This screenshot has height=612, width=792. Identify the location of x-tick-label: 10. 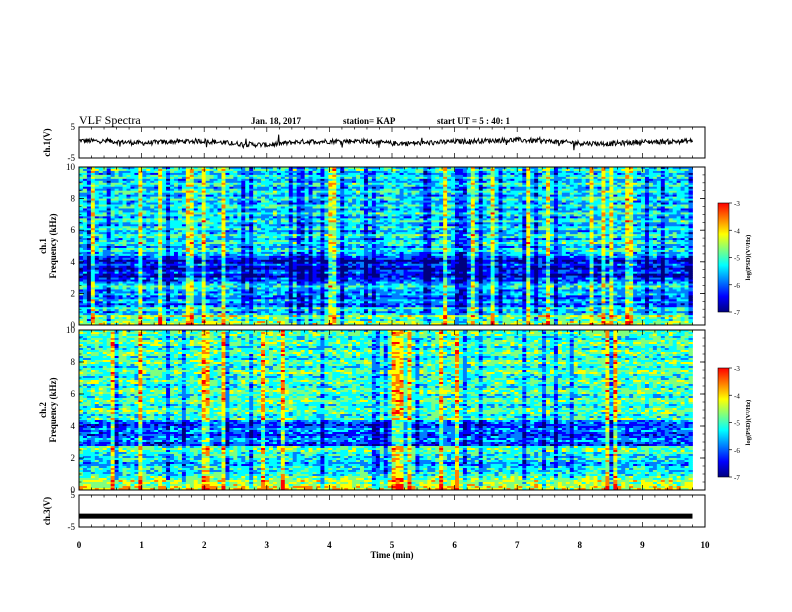
(706, 545).